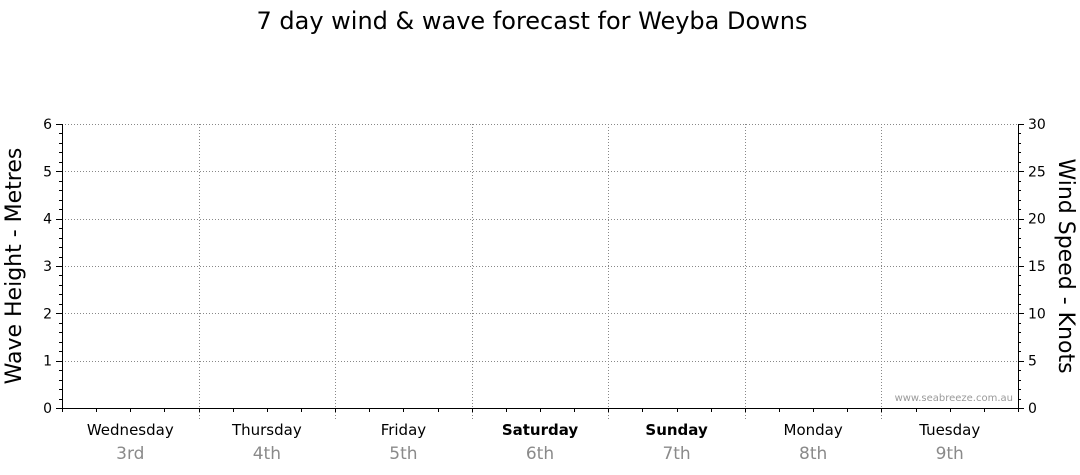 The height and width of the screenshot is (475, 1080). What do you see at coordinates (676, 454) in the screenshot?
I see `day-date-label: 7th` at bounding box center [676, 454].